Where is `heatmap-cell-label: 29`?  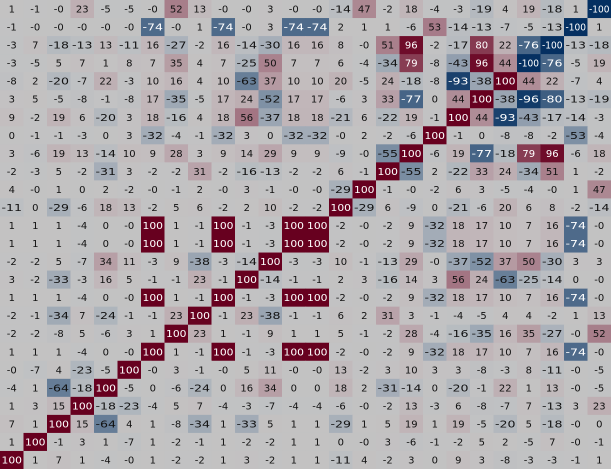
heatmap-cell-label: 29 is located at coordinates (411, 262).